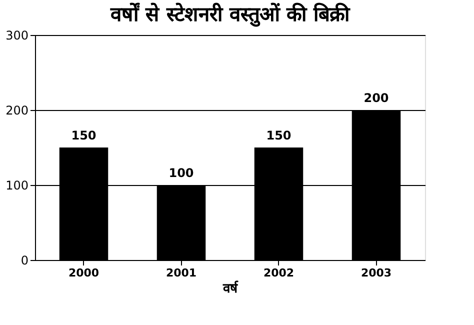  Describe the element at coordinates (84, 273) in the screenshot. I see `x-tick-label: 2000` at that location.